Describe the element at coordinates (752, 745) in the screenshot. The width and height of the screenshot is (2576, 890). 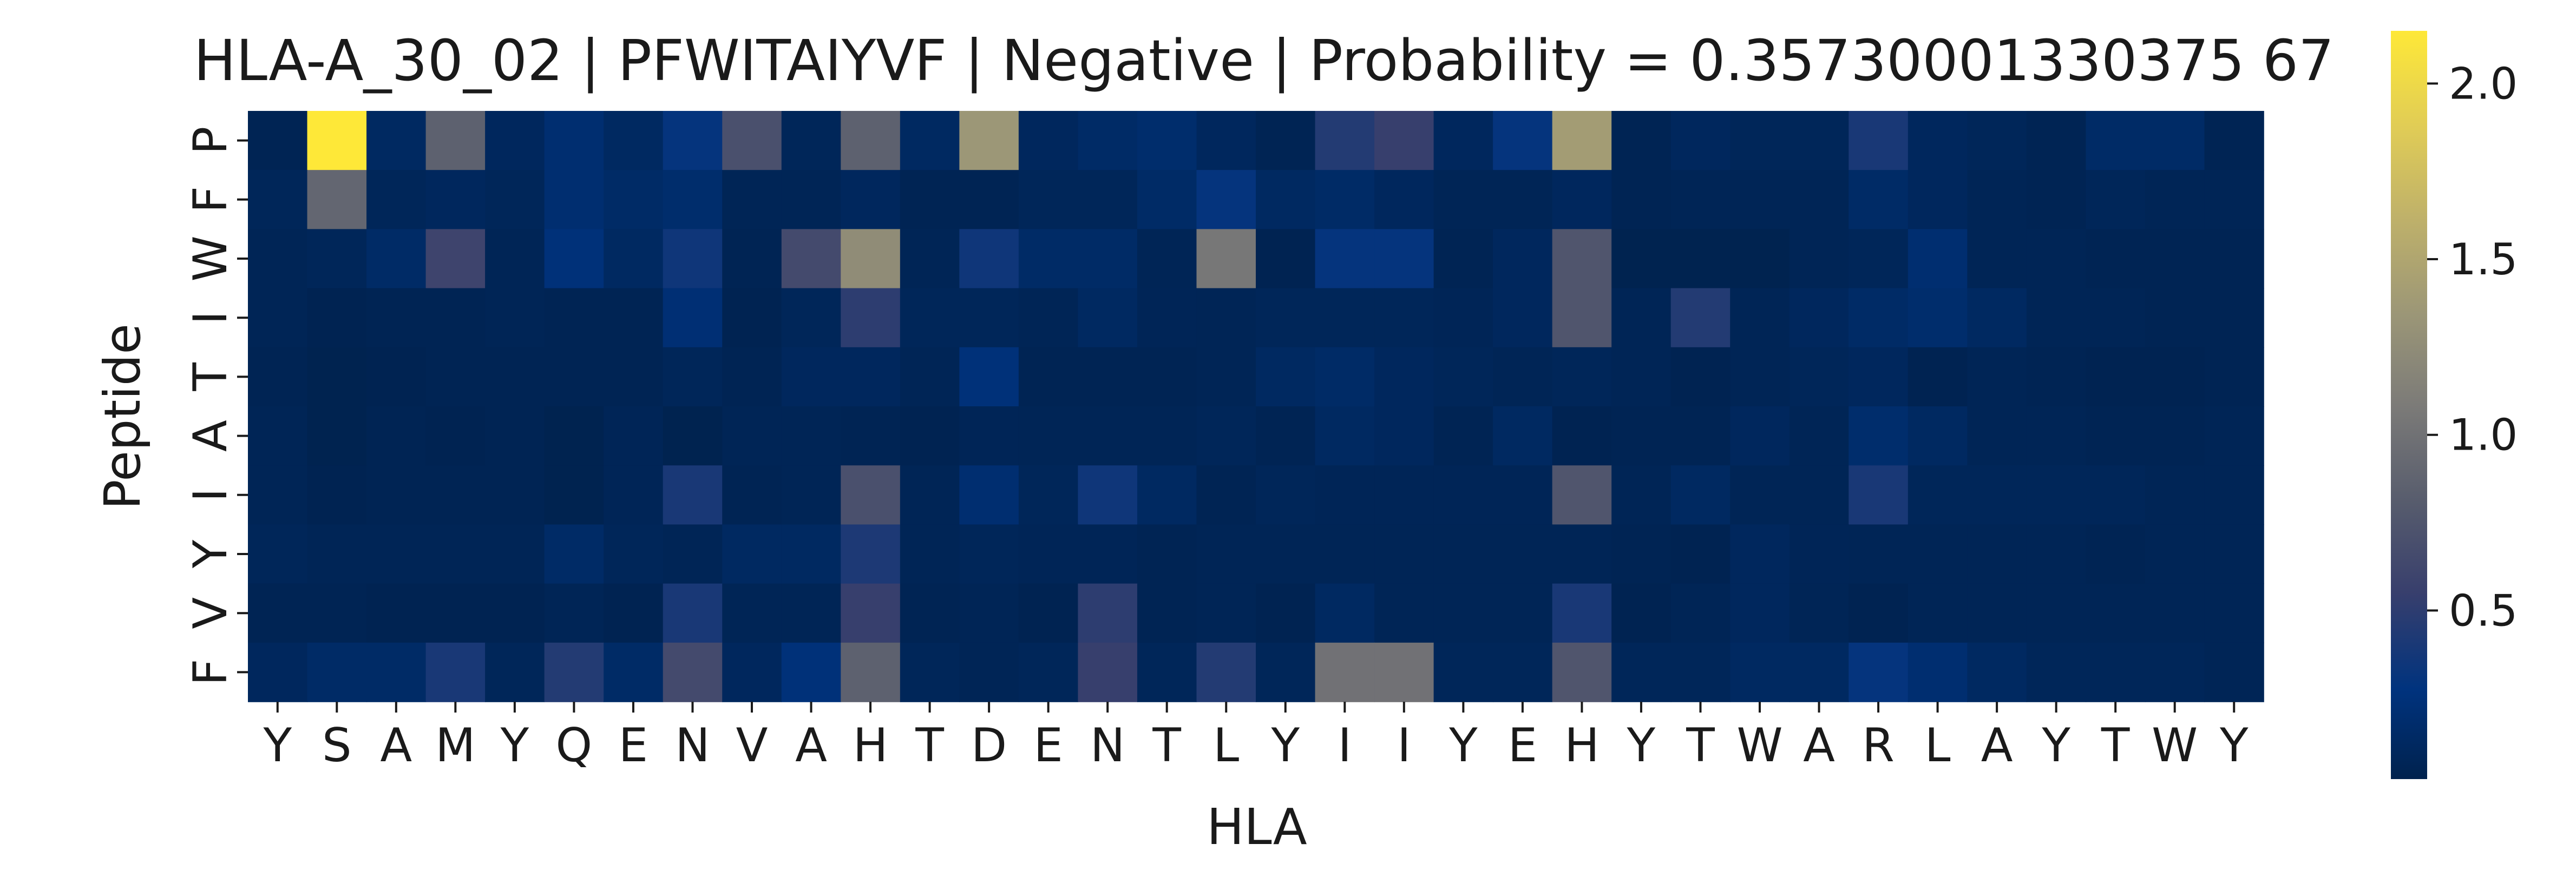
I see `x-tick-label: V` at that location.